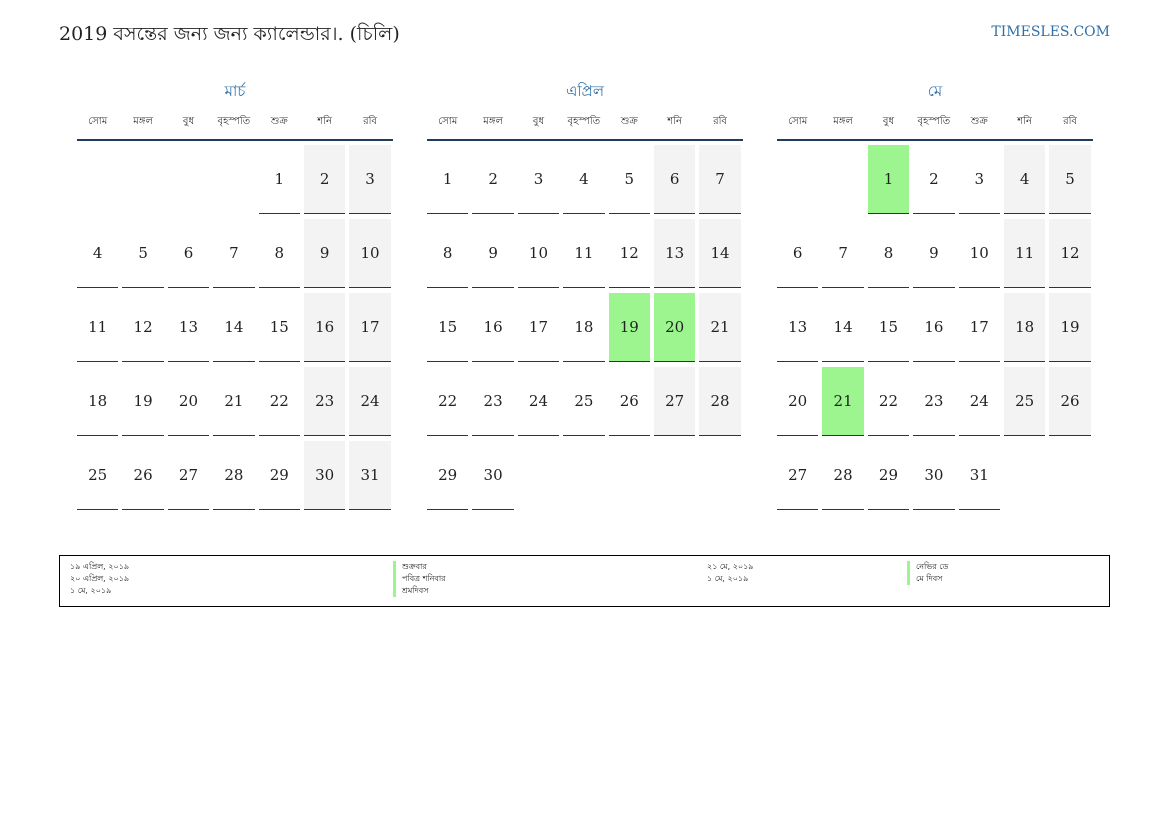  I want to click on holiday-day-cell: 21, so click(843, 401).